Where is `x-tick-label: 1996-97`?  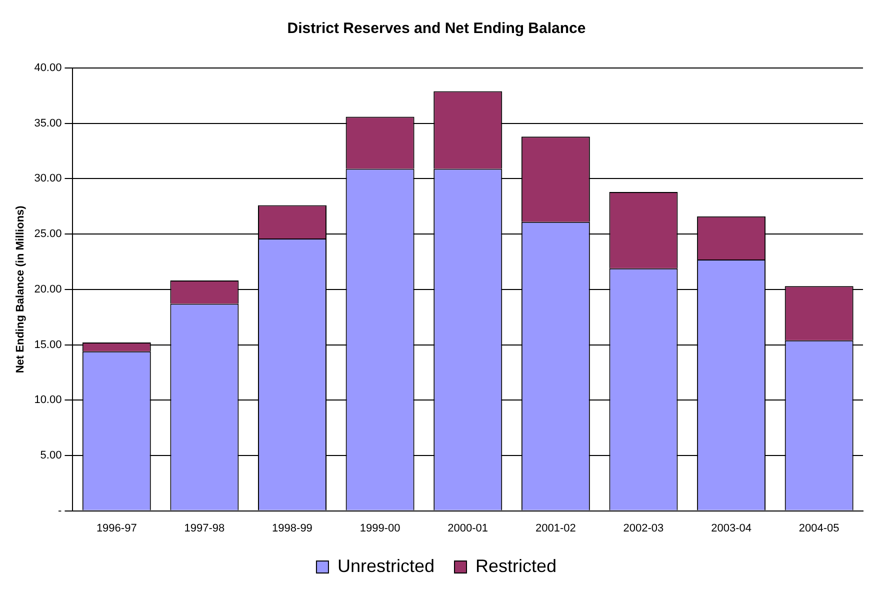
x-tick-label: 1996-97 is located at coordinates (116, 528).